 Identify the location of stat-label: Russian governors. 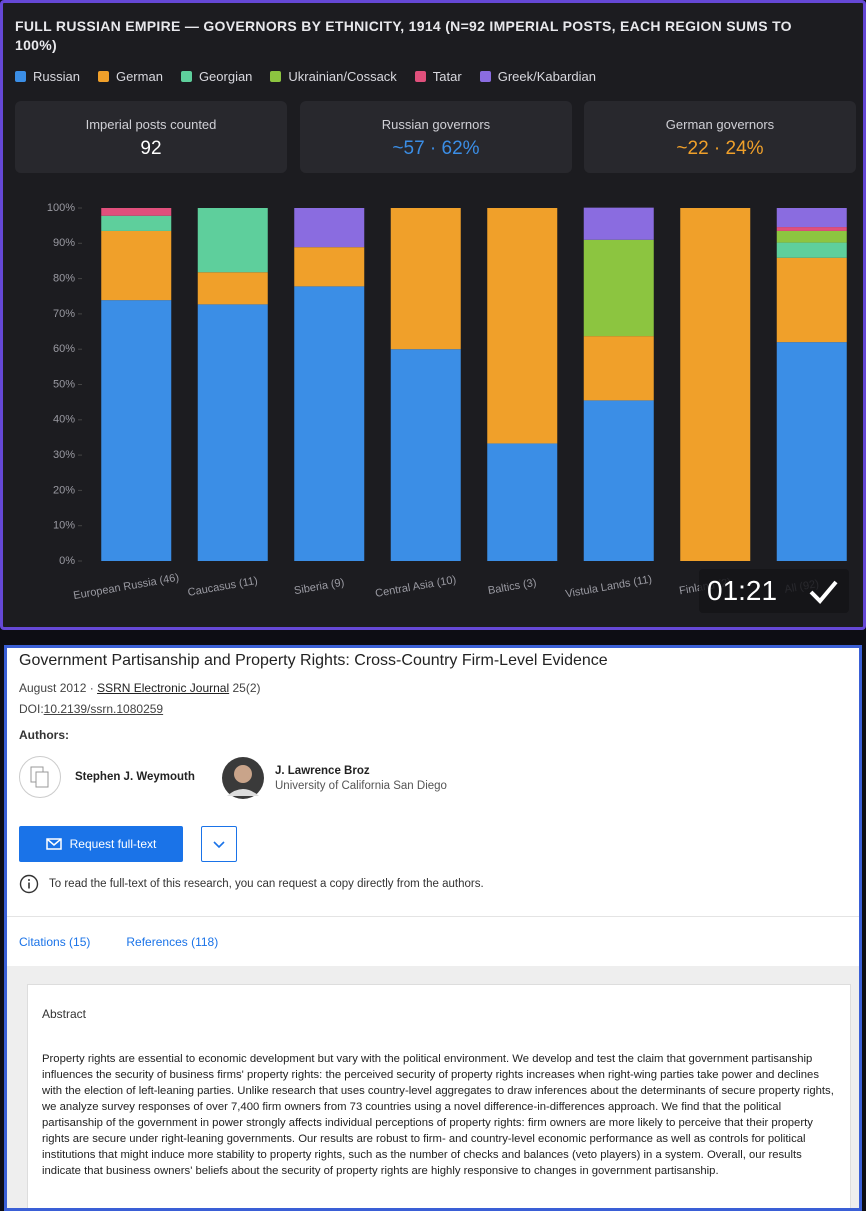
(436, 124).